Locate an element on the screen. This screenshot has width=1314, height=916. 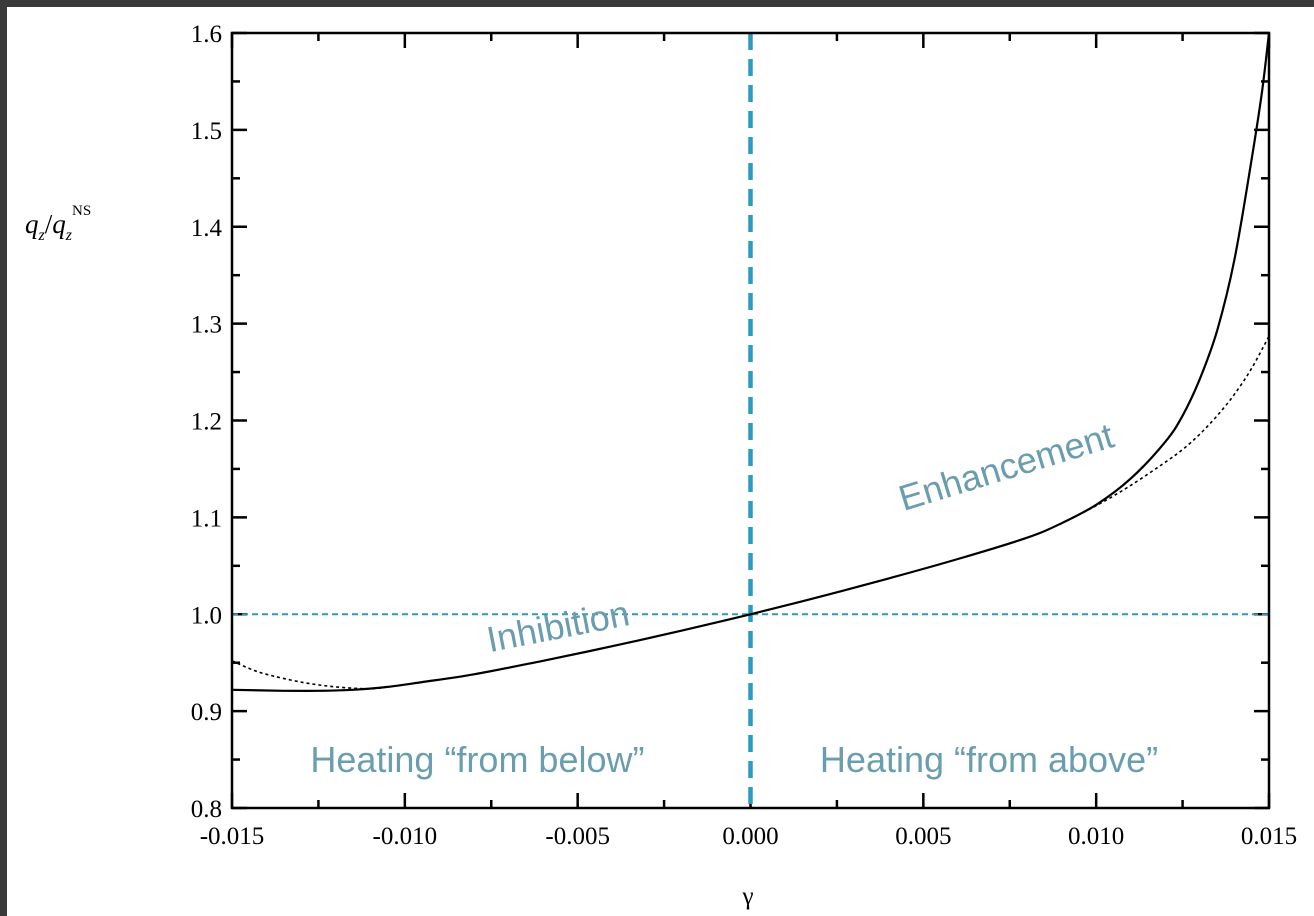
y-tick-labels: 0.8 0.9 1.0 1.1 1.2 1.3 1.4 1.5 1.6 is located at coordinates (207, 422).